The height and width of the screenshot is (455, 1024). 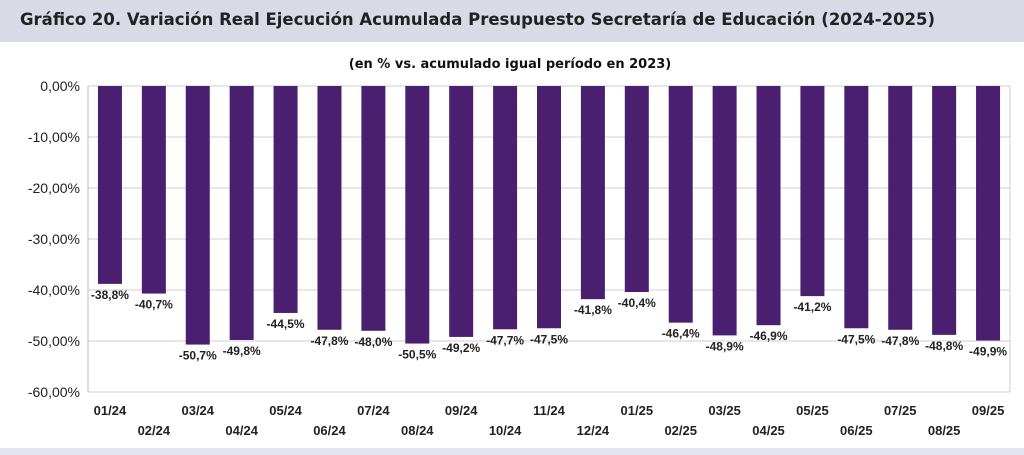 What do you see at coordinates (856, 430) in the screenshot?
I see `x-tick-label: 06/25` at bounding box center [856, 430].